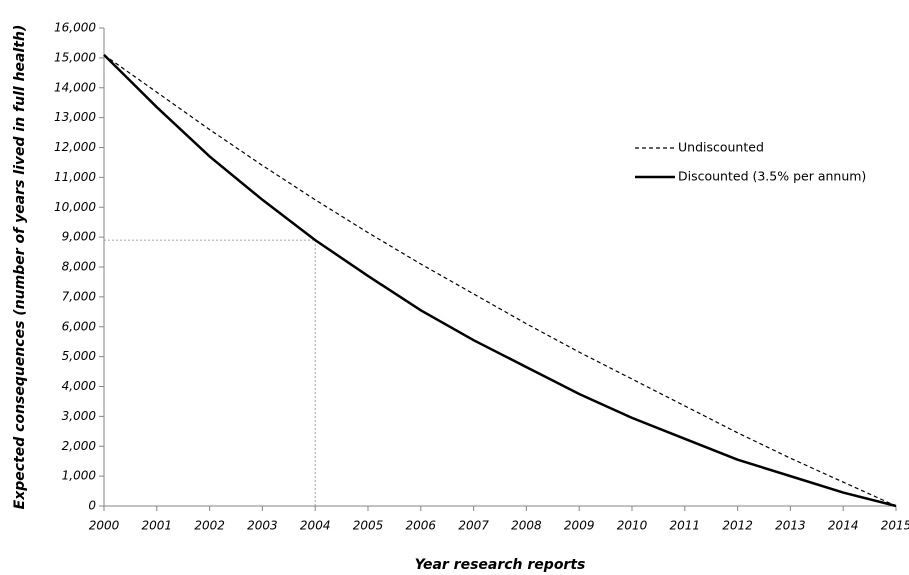  I want to click on x-tick-label: 2011, so click(685, 526).